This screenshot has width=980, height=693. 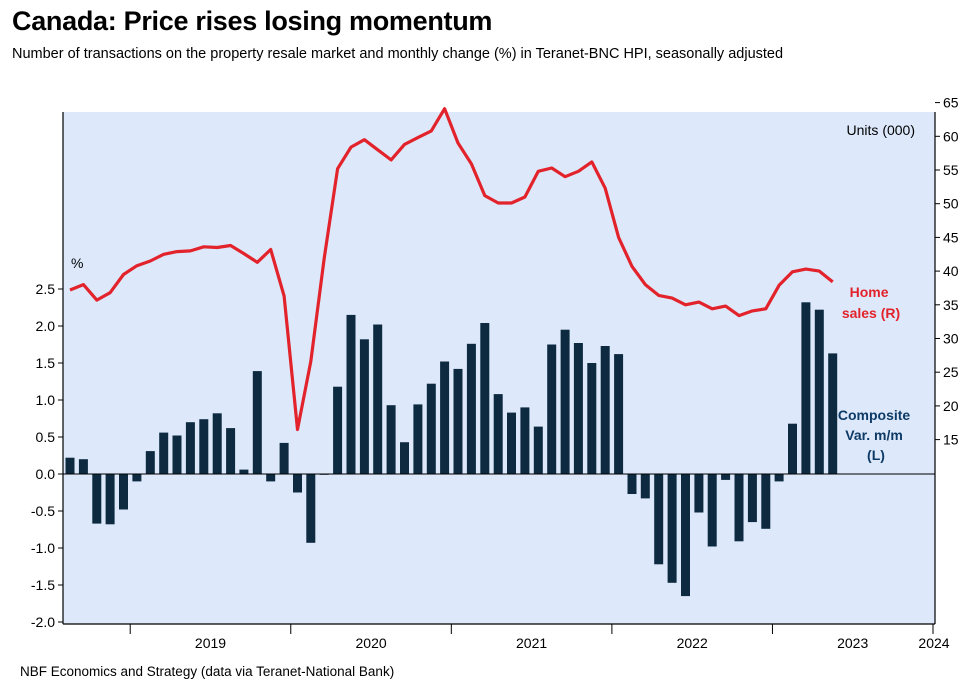 I want to click on x-tick-label-2022: 2022, so click(x=692, y=643).